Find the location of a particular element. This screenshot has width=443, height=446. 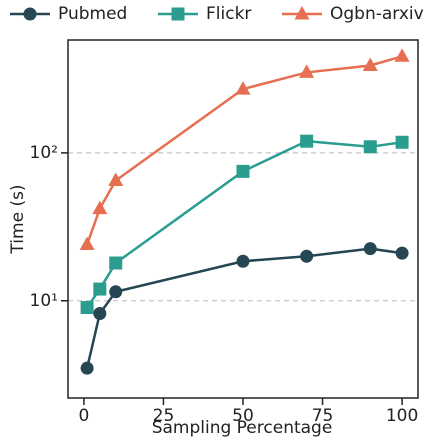

x-axis-label: Sampling Percentage is located at coordinates (242, 428).